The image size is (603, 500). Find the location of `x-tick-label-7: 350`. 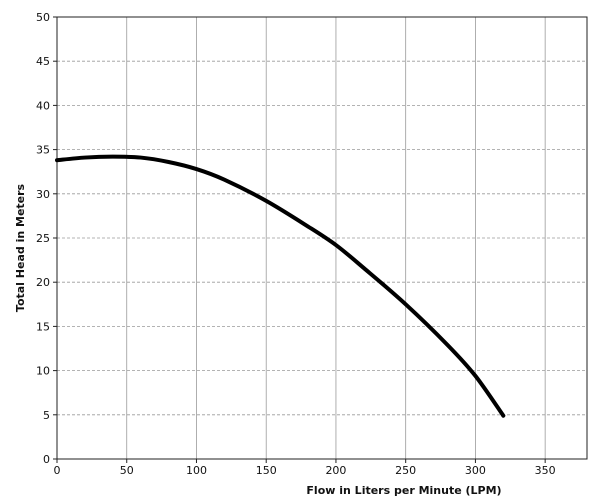

x-tick-label-7: 350 is located at coordinates (545, 470).